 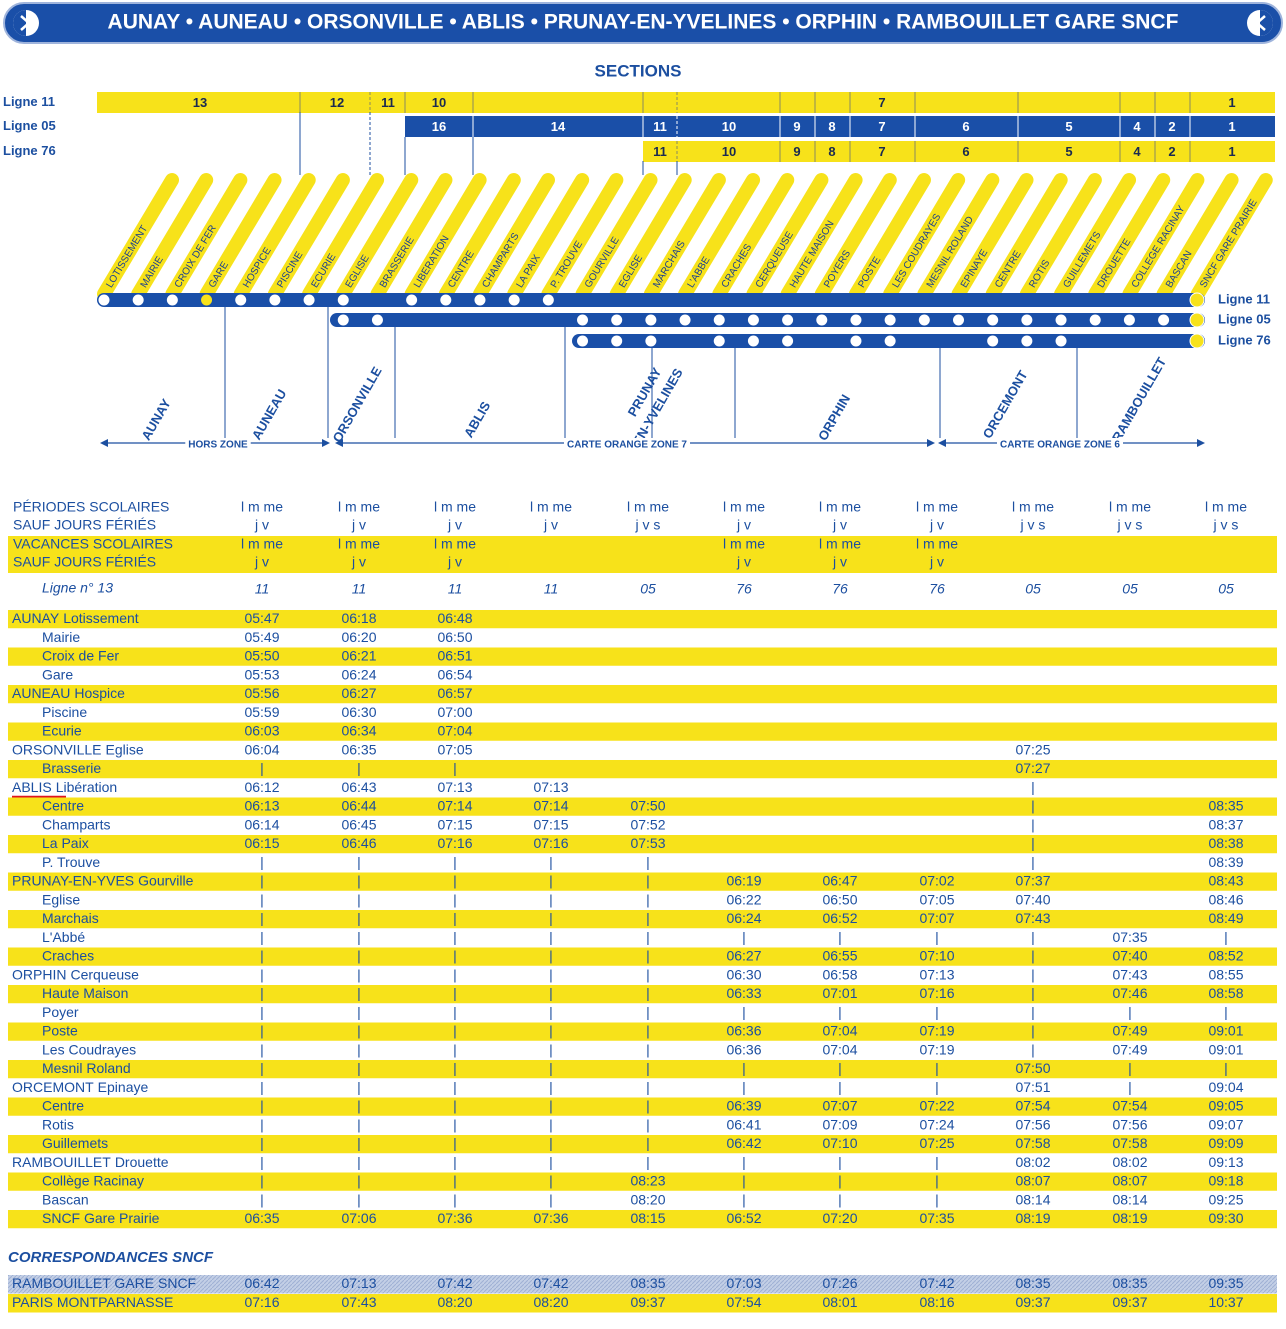 I want to click on period-label: VACANCES SCOLAIRES, so click(x=93, y=544).